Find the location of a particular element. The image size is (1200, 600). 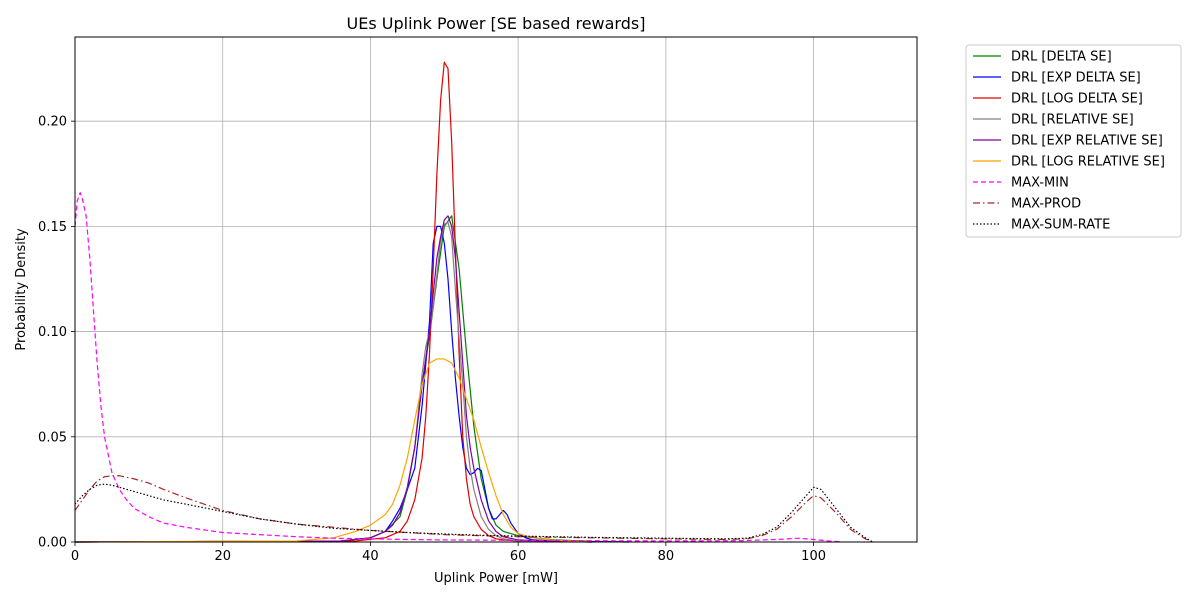

y-tick-label: 0.15 is located at coordinates (52, 227).